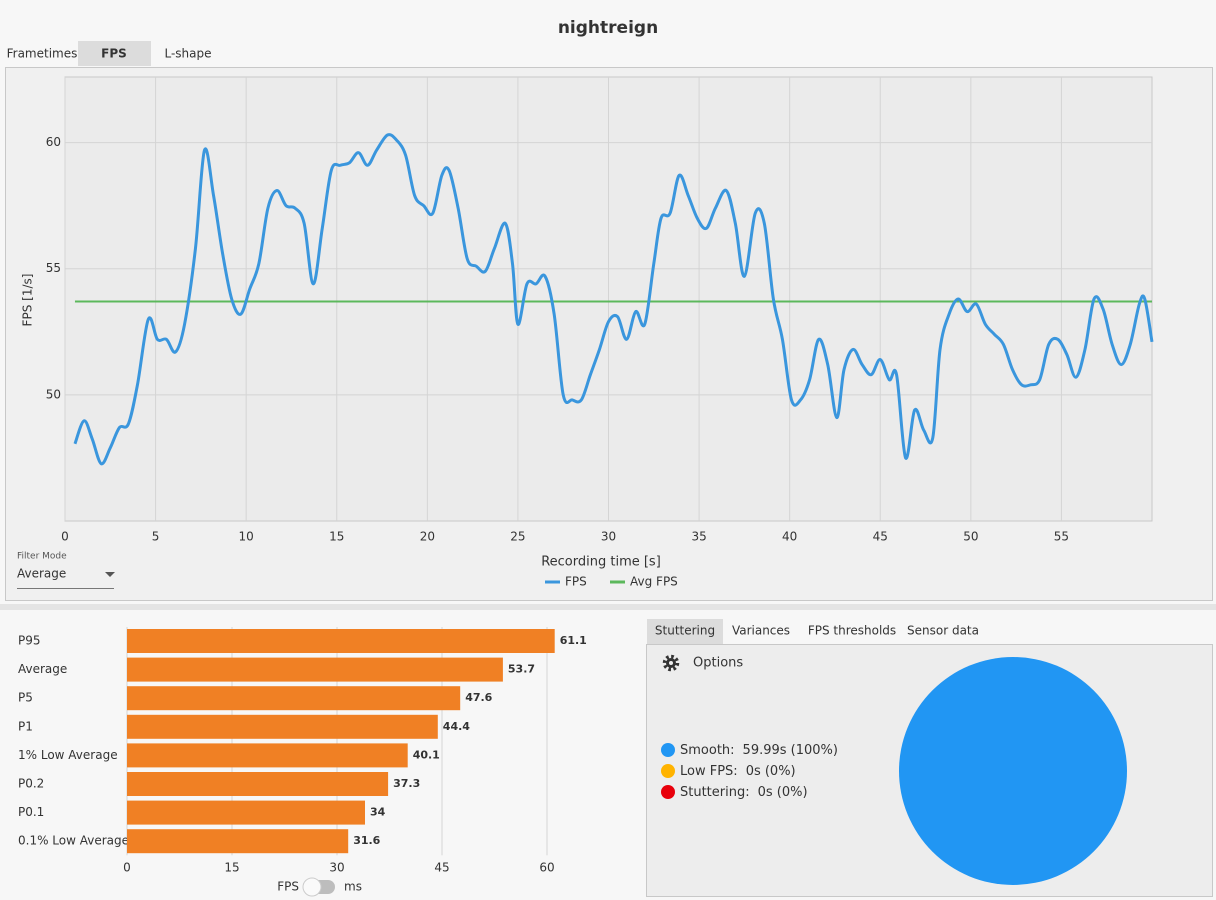 This screenshot has height=900, width=1216. I want to click on x-tick-label: 35, so click(698, 537).